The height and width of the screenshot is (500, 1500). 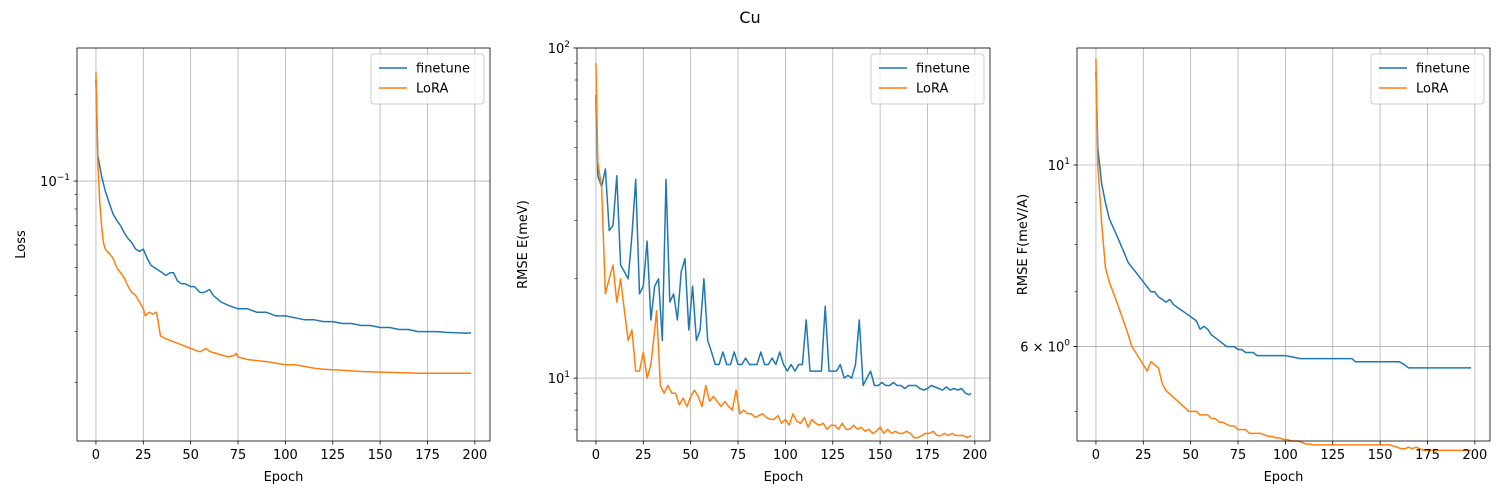 I want to click on y-axis-label: RMSE E(meV), so click(x=523, y=244).